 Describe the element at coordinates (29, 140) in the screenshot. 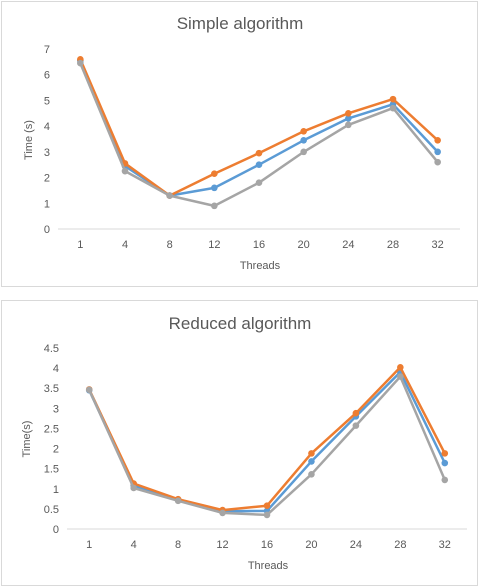

I see `y-axis-label: Time (s)` at that location.